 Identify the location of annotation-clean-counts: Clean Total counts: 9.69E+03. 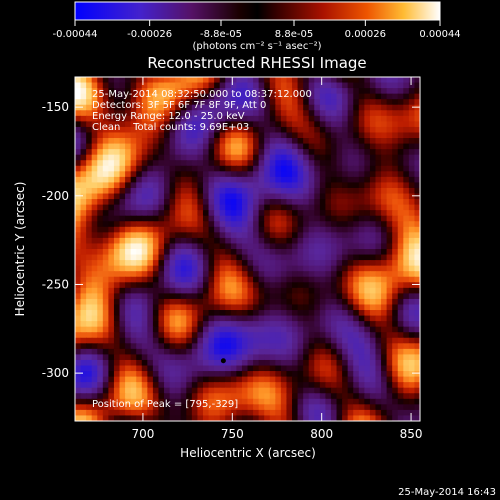
(170, 127).